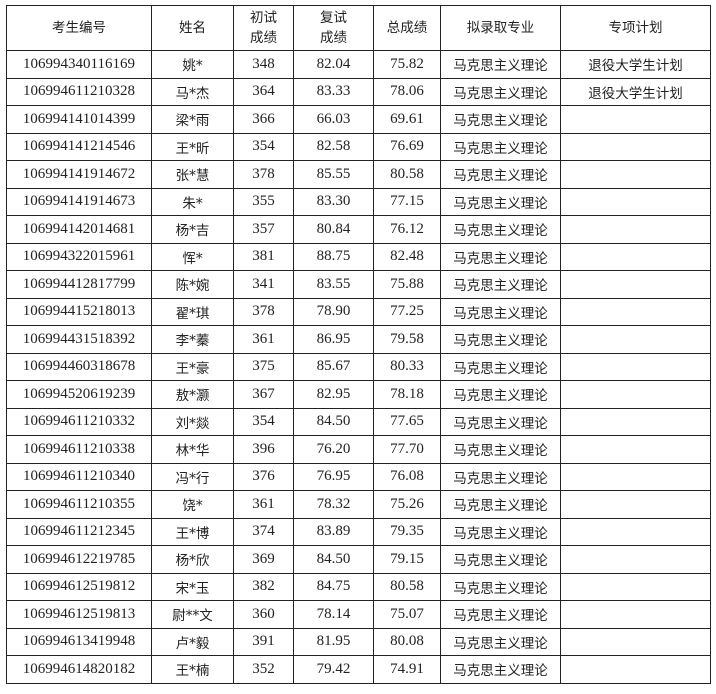 The image size is (716, 694). I want to click on cell-initial-score: 361, so click(263, 339).